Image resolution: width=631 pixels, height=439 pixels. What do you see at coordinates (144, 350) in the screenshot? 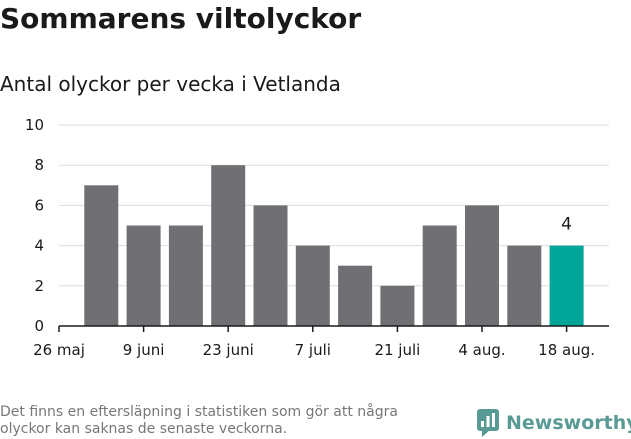
I see `x-tick-label: 9 juni` at bounding box center [144, 350].